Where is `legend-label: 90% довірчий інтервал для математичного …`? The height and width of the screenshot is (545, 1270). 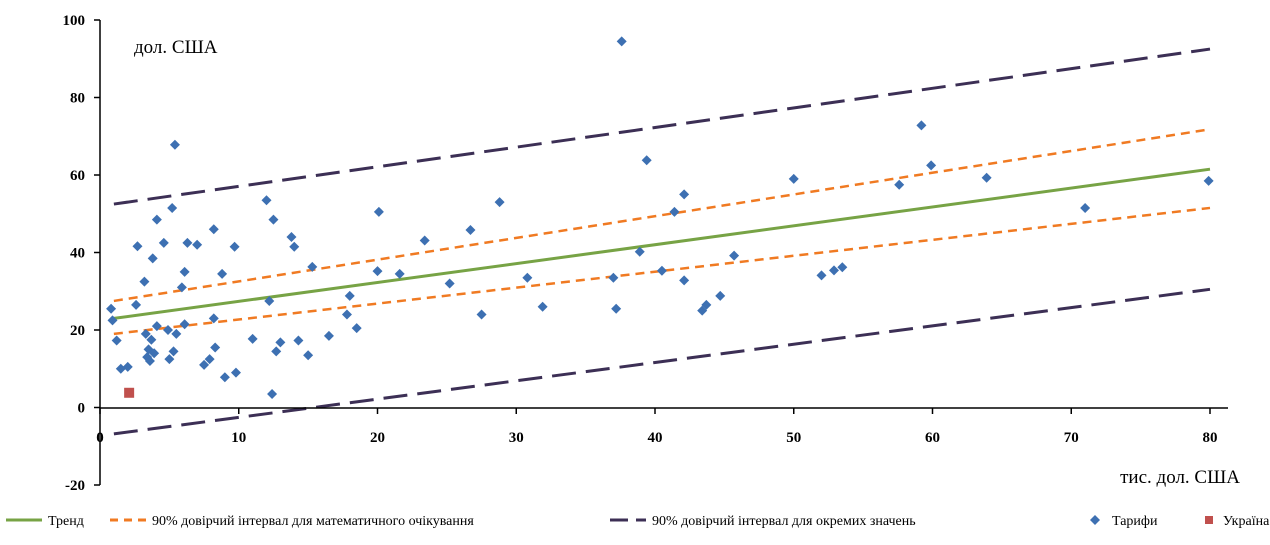
legend-label: 90% довірчий інтервал для математичного … is located at coordinates (313, 521).